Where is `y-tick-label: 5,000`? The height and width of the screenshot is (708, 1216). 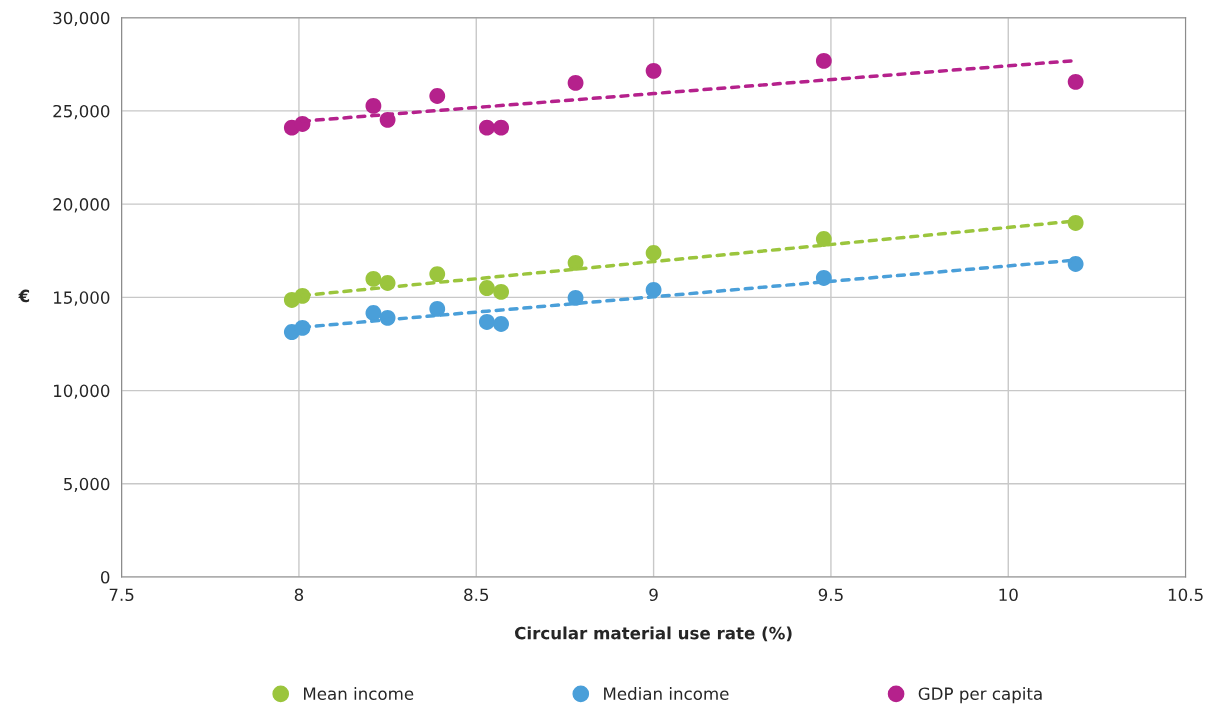 y-tick-label: 5,000 is located at coordinates (87, 485).